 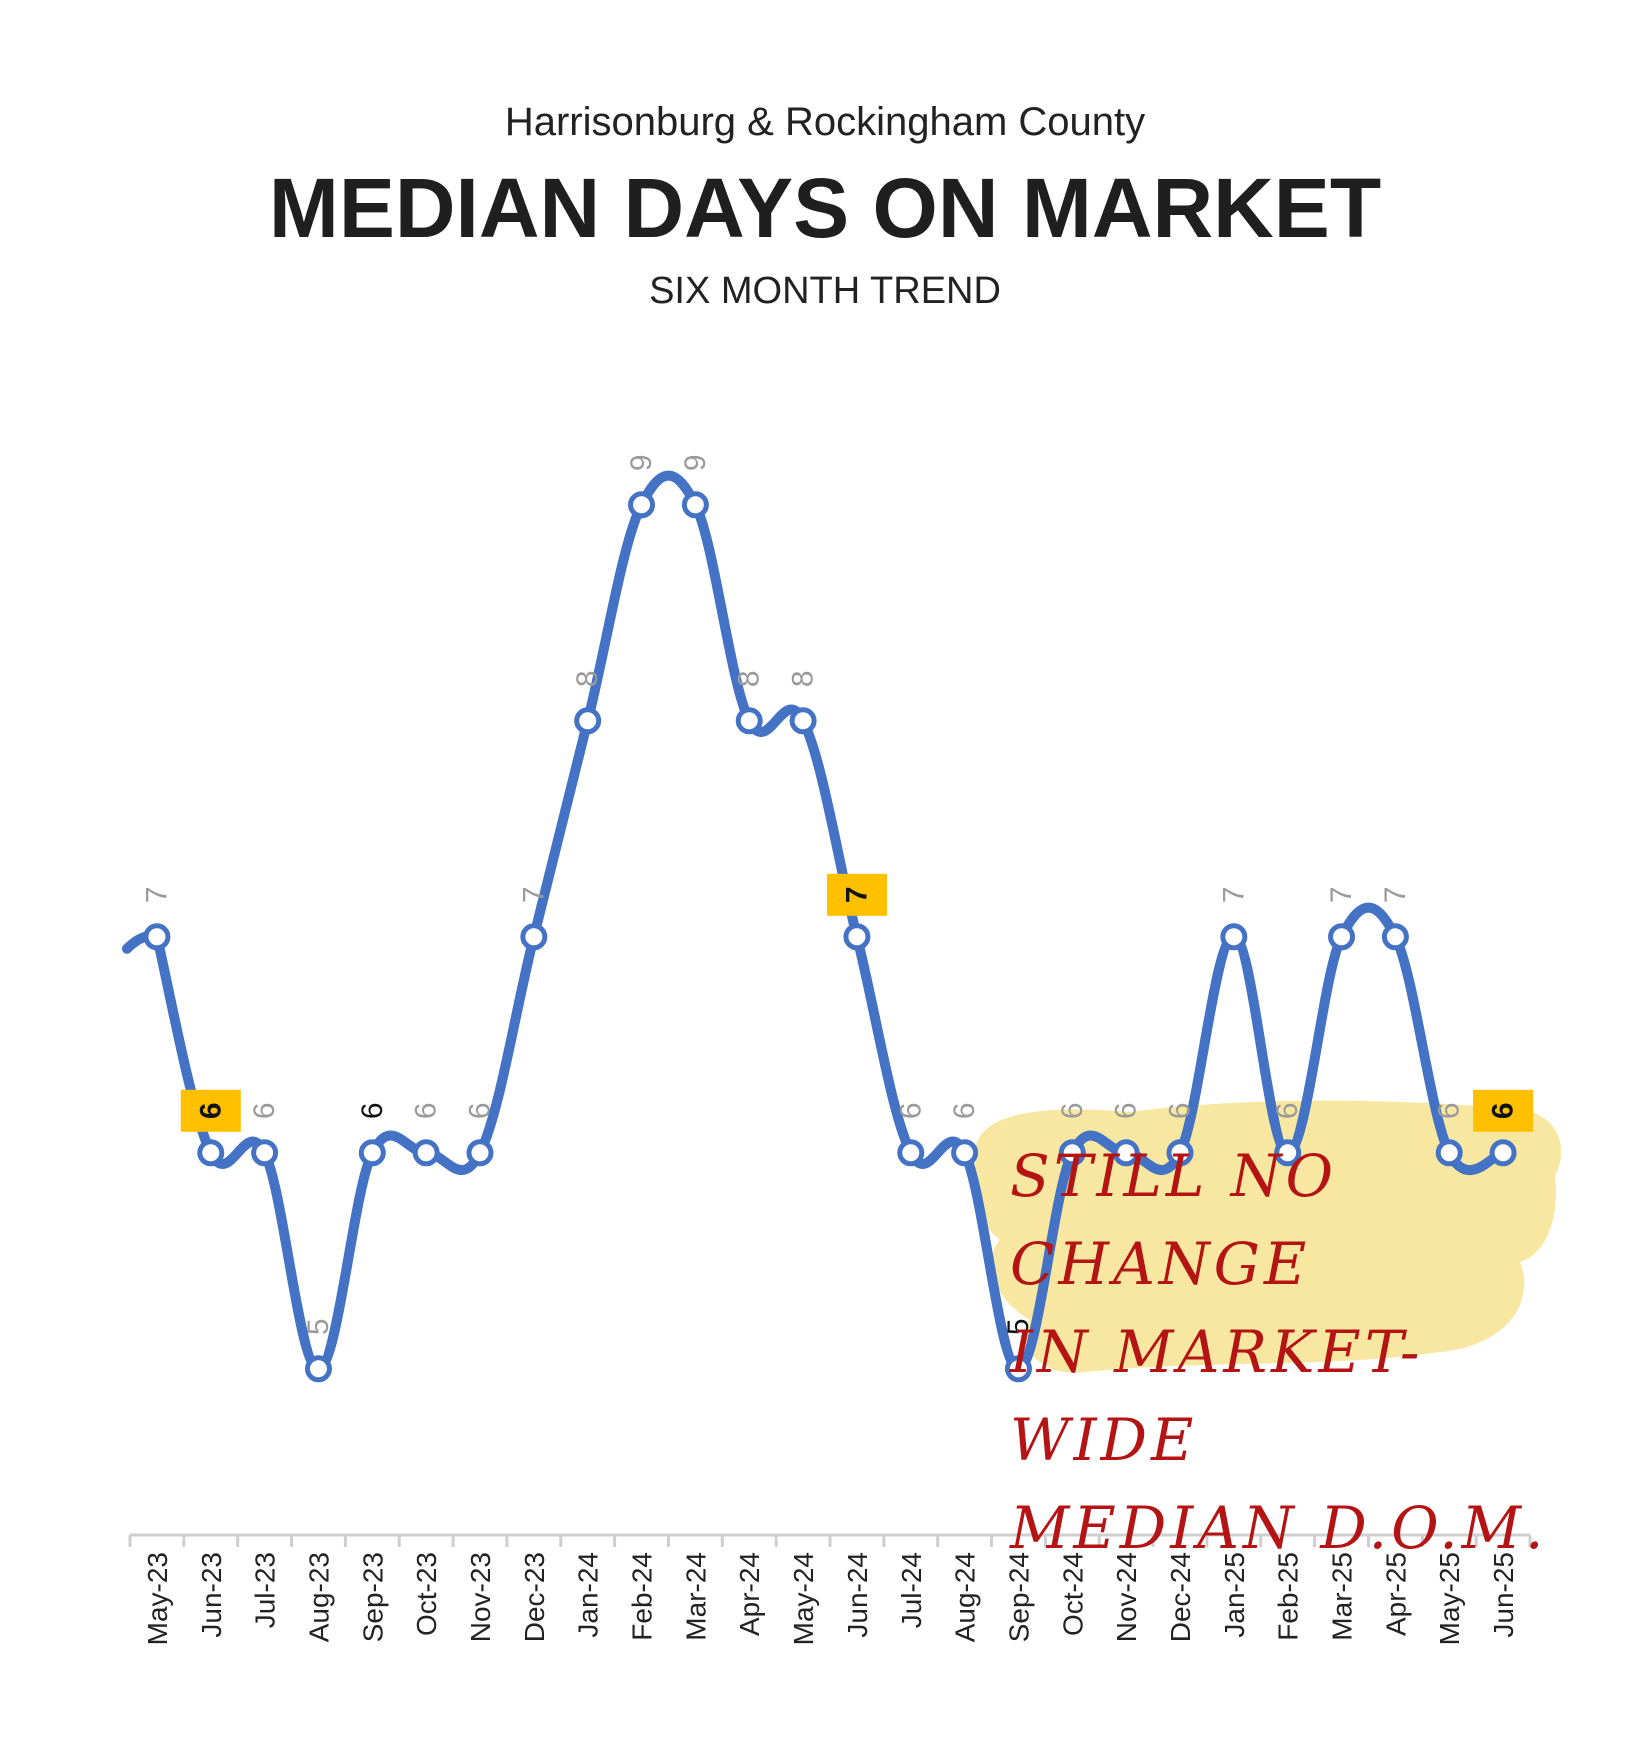 What do you see at coordinates (911, 1590) in the screenshot?
I see `x-tick-label: Jul-24` at bounding box center [911, 1590].